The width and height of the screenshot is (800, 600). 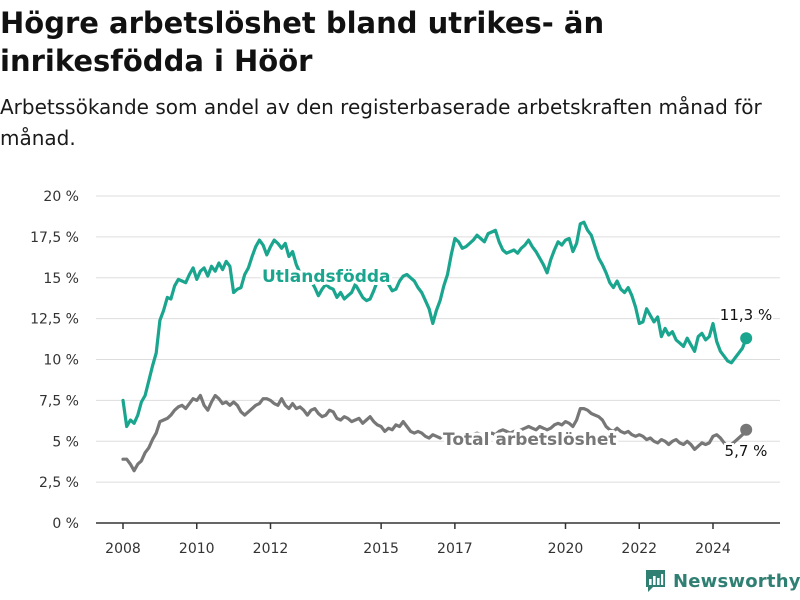 I want to click on x-tick-label: 2008, so click(x=123, y=549).